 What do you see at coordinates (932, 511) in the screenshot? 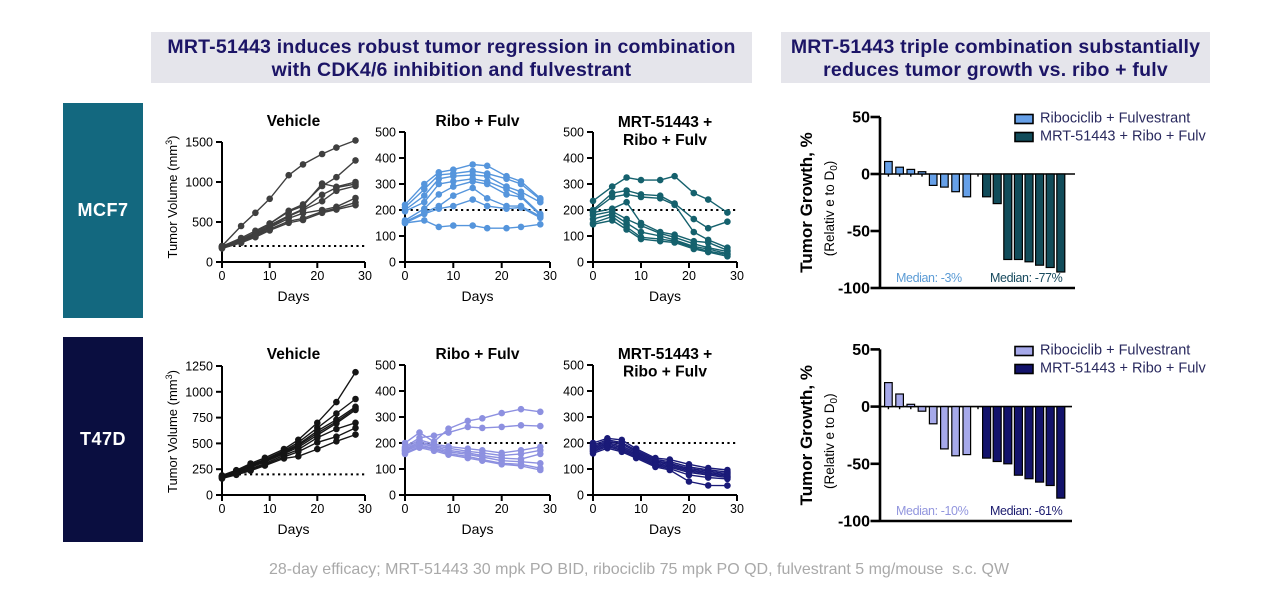
I see `svg-text: Median: -10%` at bounding box center [932, 511].